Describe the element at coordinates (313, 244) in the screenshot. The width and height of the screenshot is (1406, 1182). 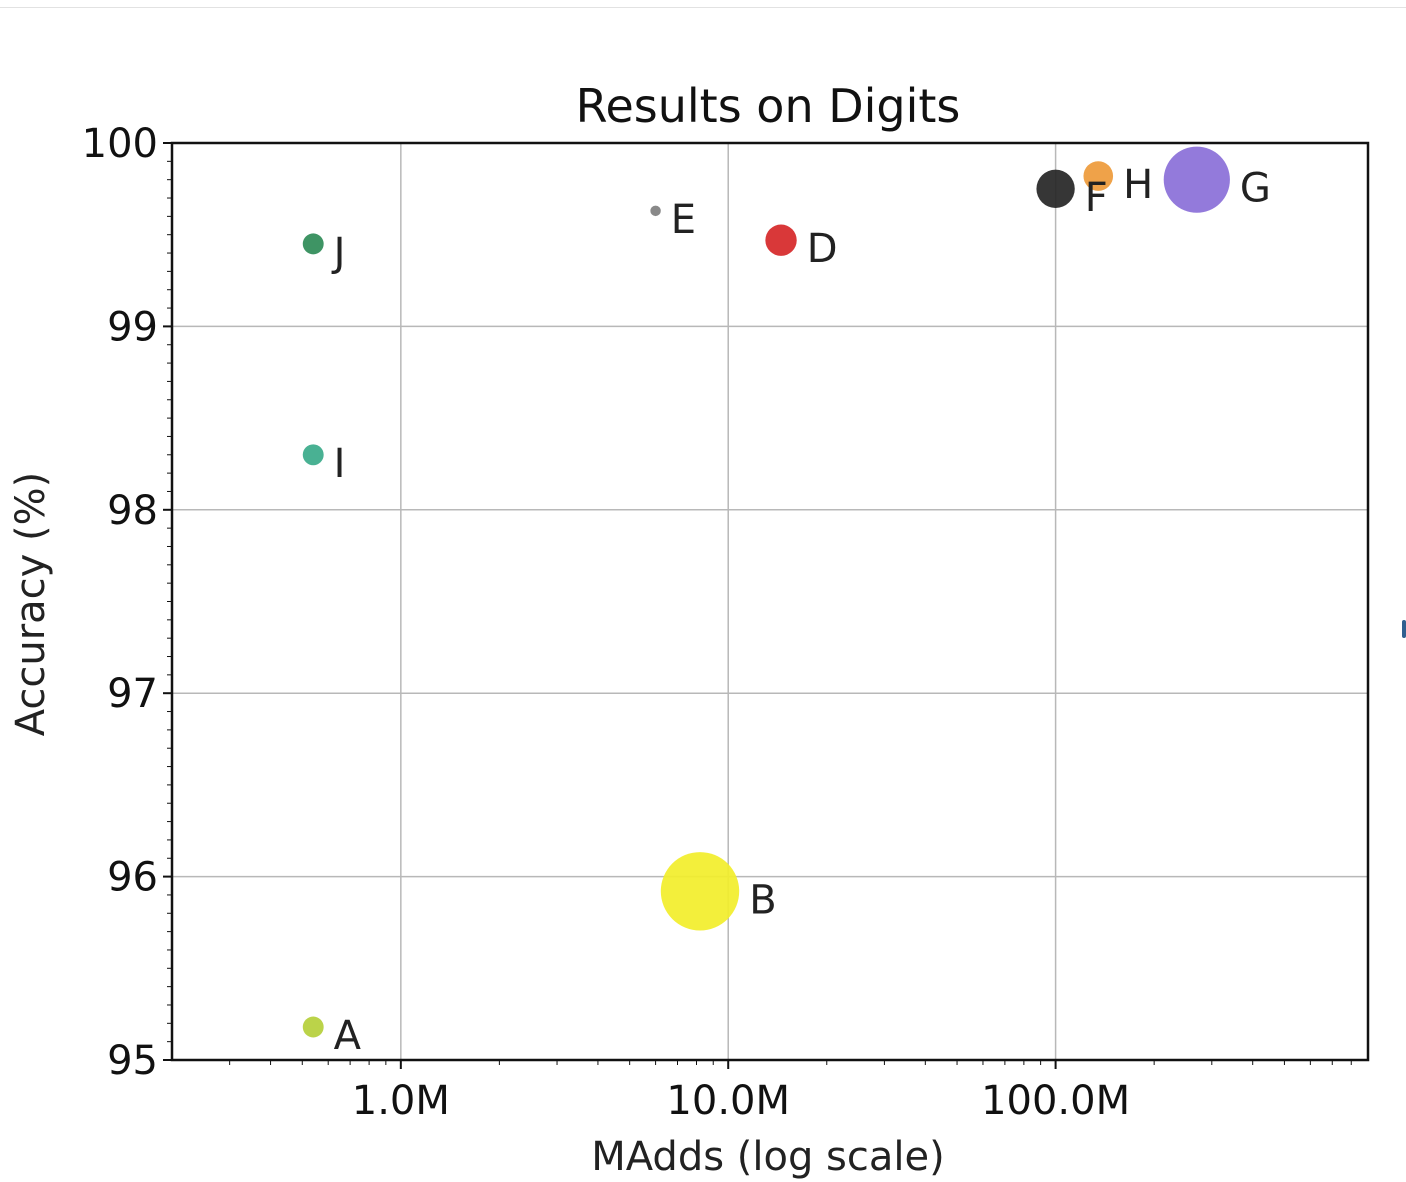
I see `point-j` at that location.